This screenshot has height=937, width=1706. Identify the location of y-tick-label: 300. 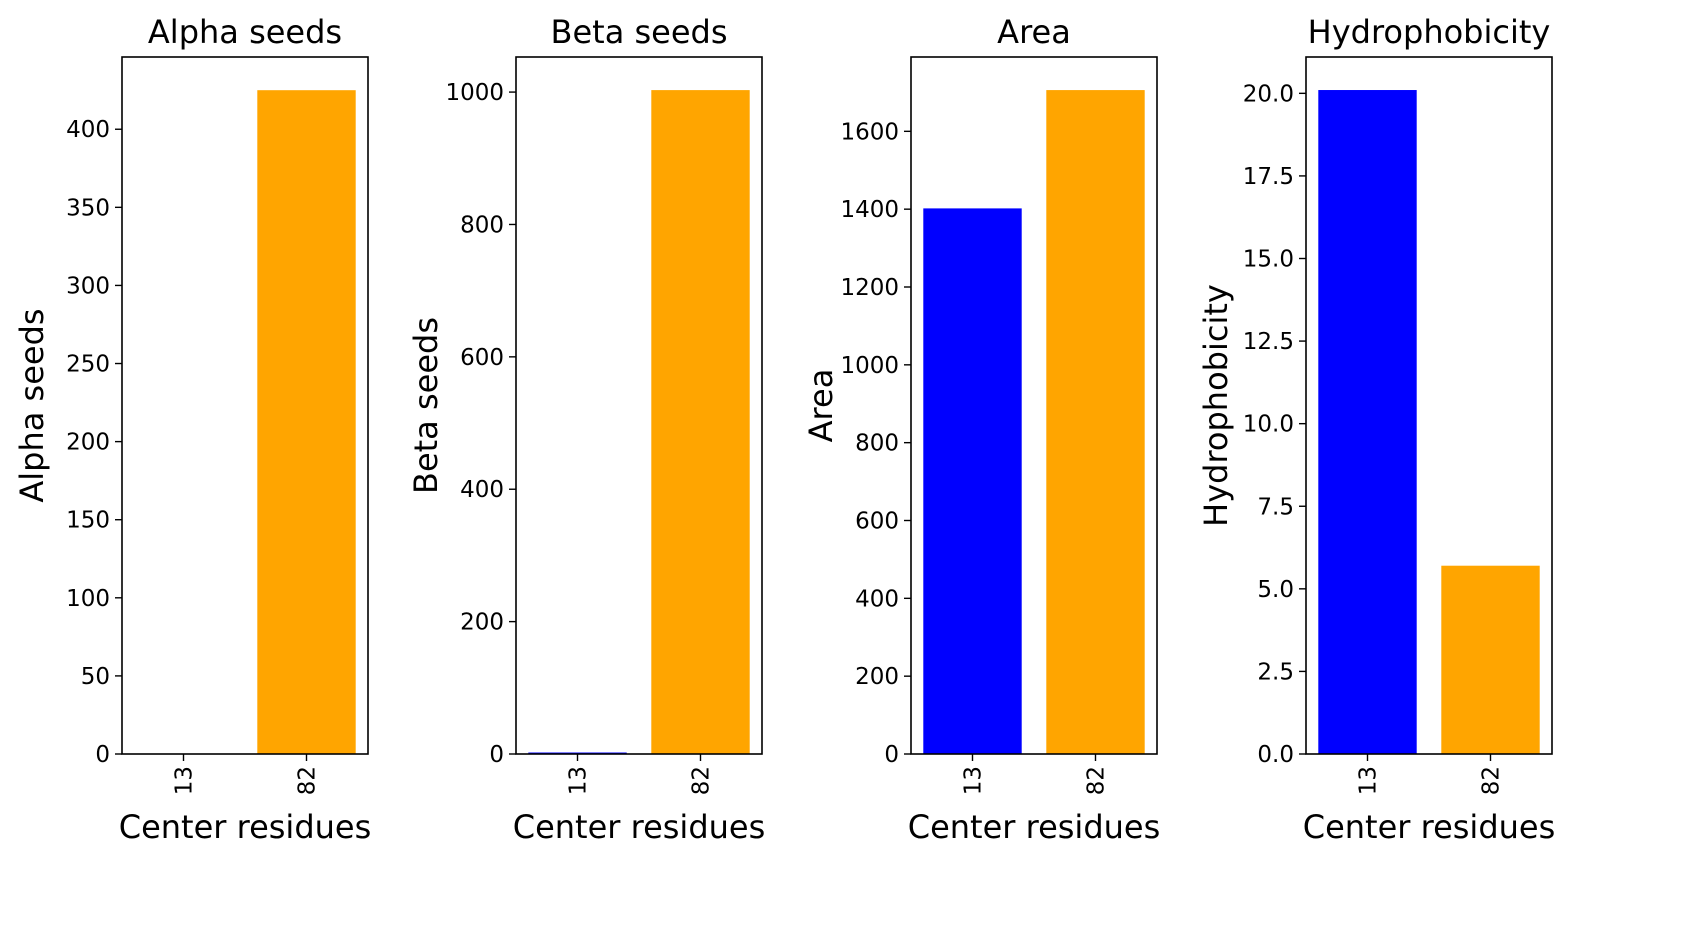
(88, 286).